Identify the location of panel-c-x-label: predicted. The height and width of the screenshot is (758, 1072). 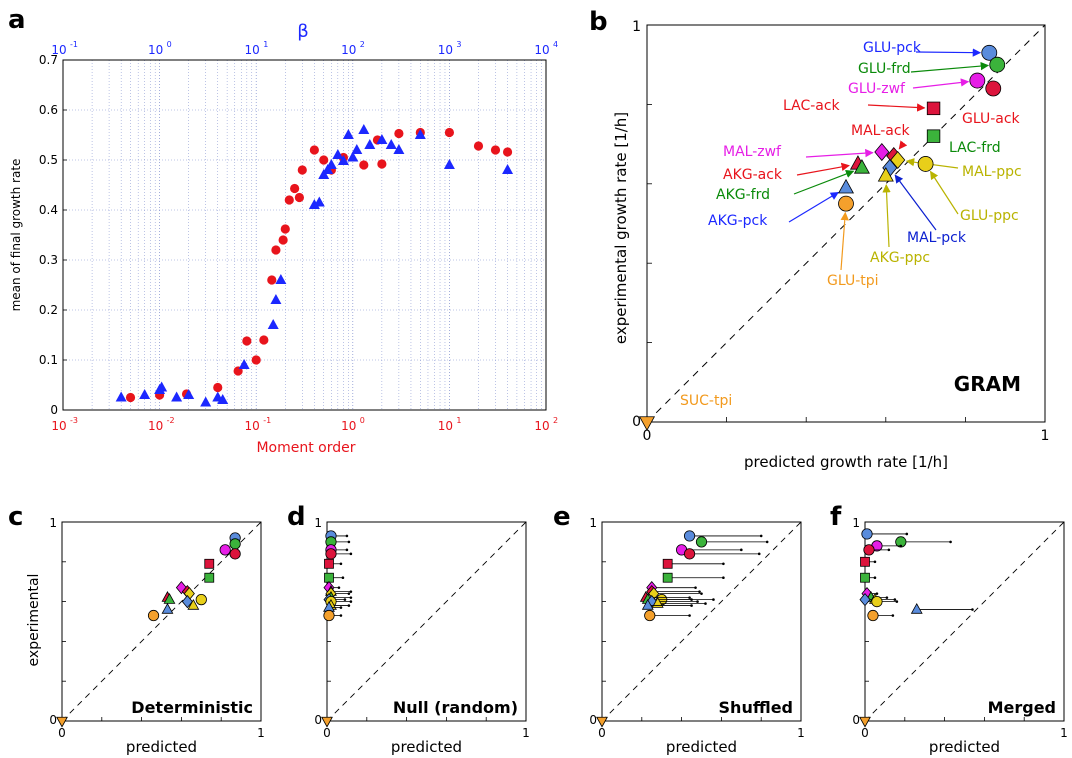
(161, 747).